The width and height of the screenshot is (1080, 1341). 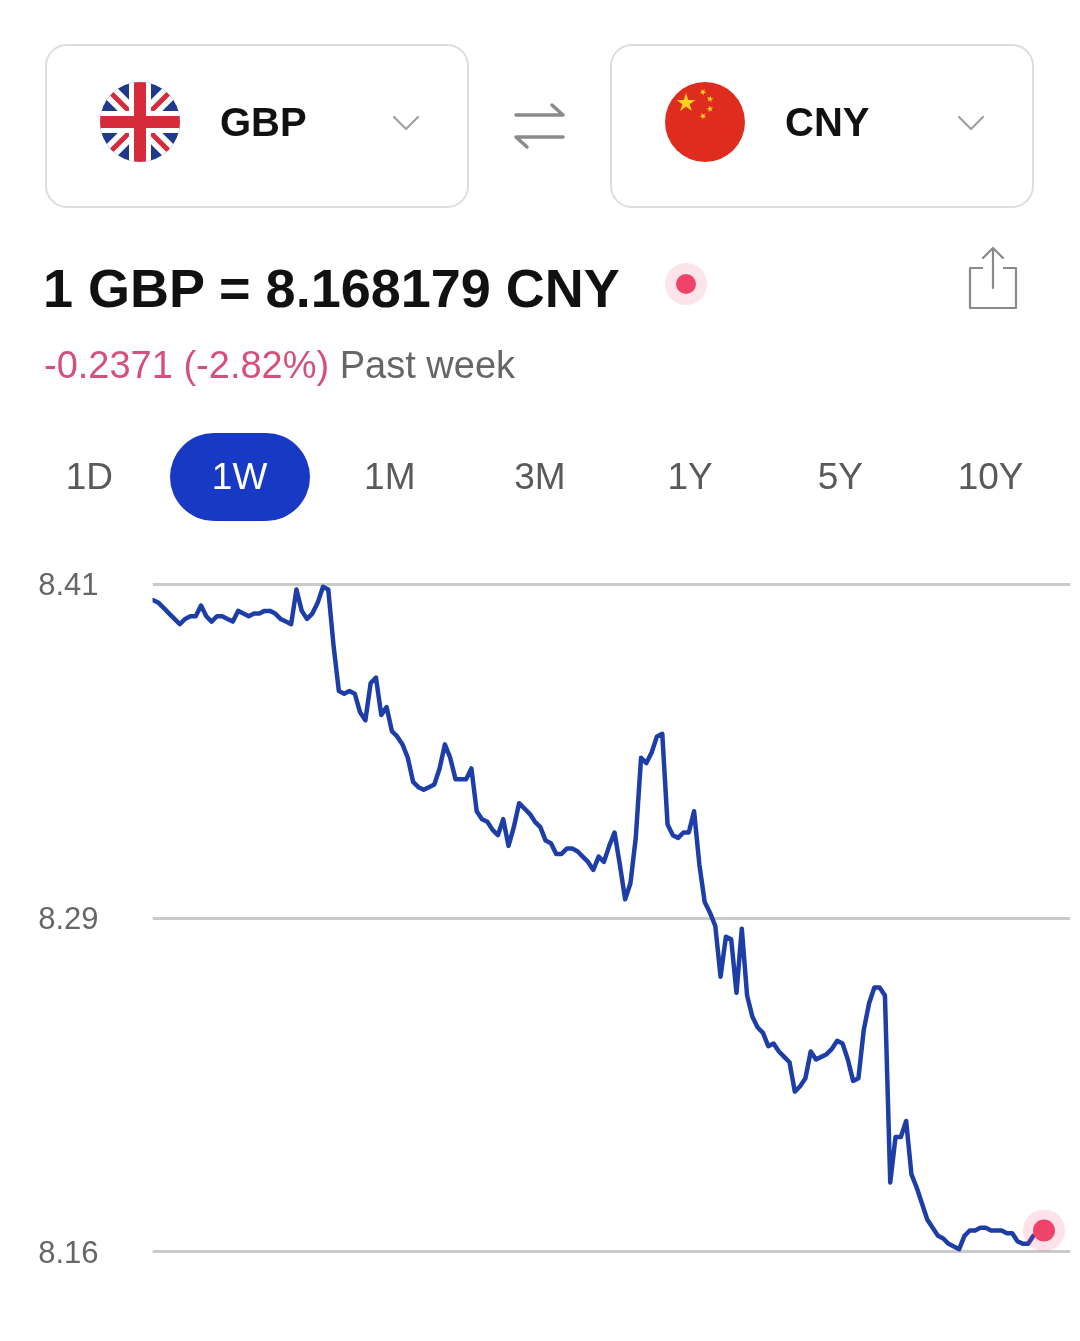 I want to click on text: GBP, so click(x=263, y=122).